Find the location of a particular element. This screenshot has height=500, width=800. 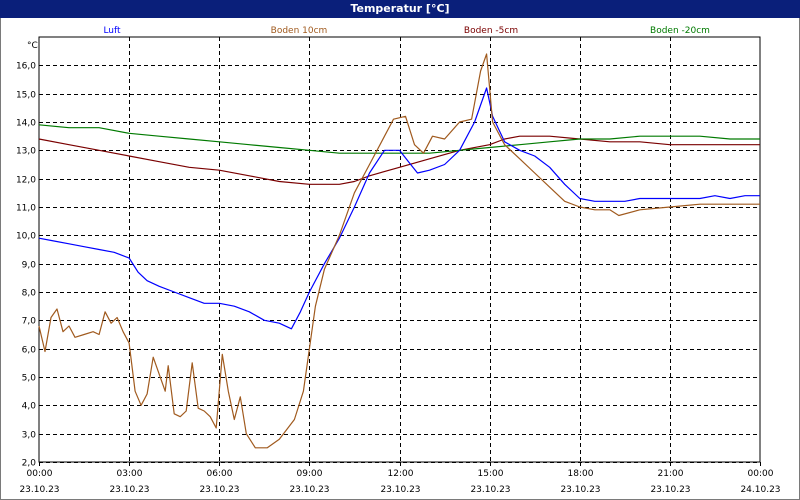

series-line-boden-5cm is located at coordinates (399, 160).